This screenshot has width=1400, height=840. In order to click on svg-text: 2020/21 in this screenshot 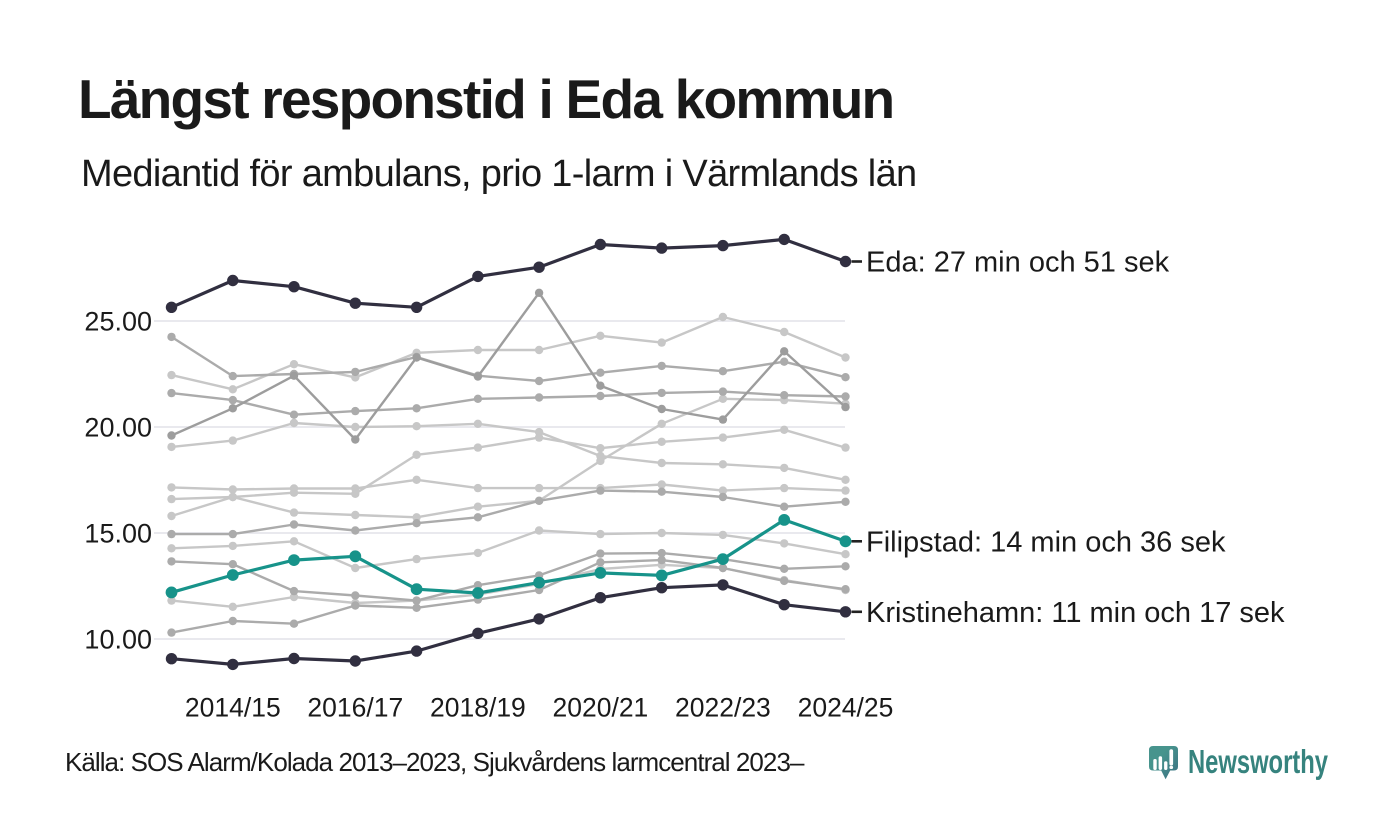, I will do `click(601, 708)`.